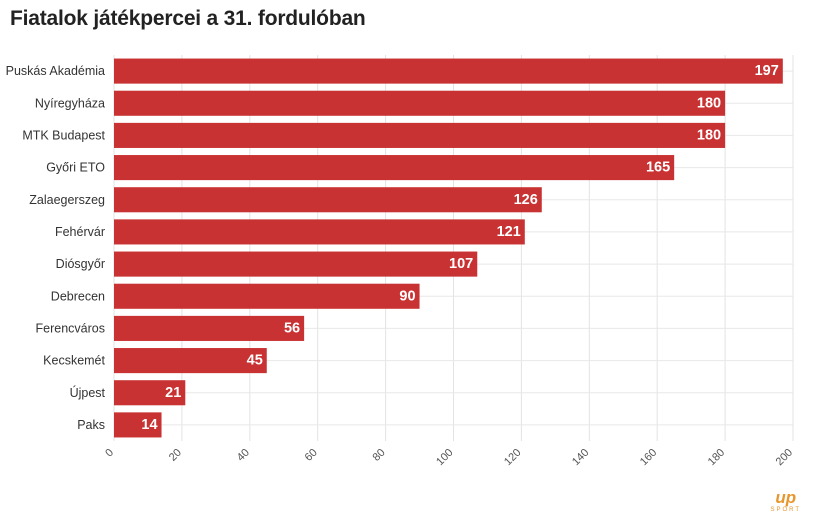 This screenshot has height=524, width=813. What do you see at coordinates (80, 232) in the screenshot?
I see `category-label: Fehérvár` at bounding box center [80, 232].